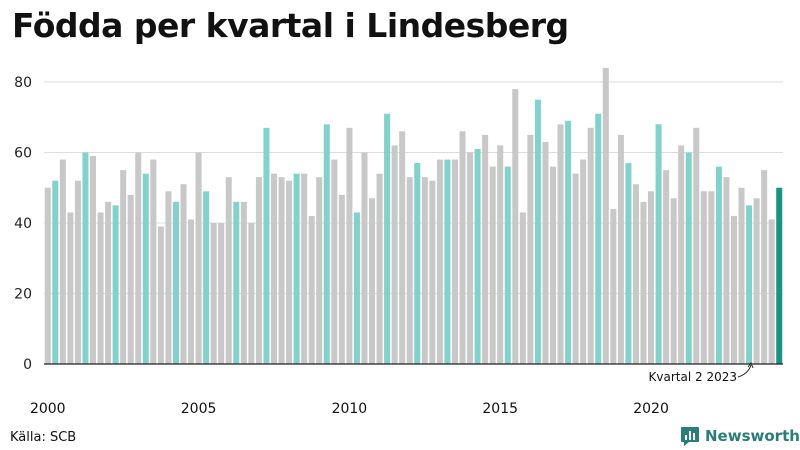 Image resolution: width=800 pixels, height=450 pixels. I want to click on annotation-arrow, so click(744, 371).